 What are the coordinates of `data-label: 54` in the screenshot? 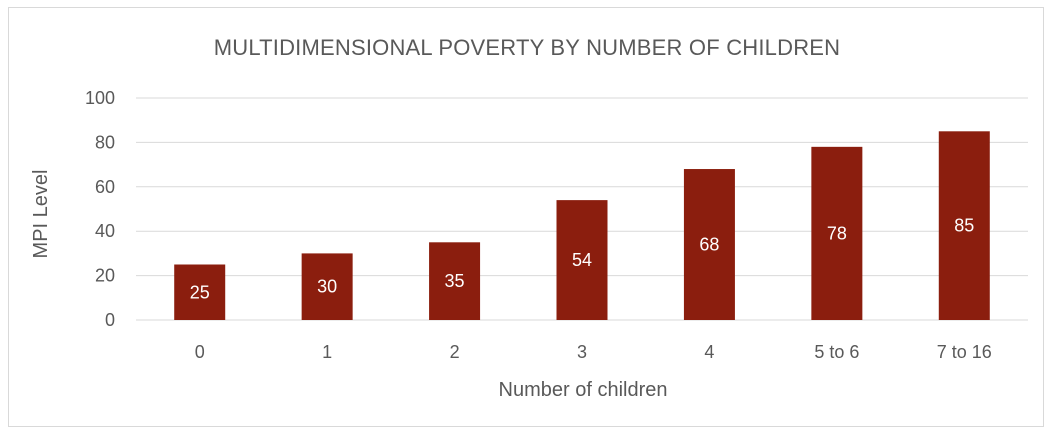 It's located at (582, 260).